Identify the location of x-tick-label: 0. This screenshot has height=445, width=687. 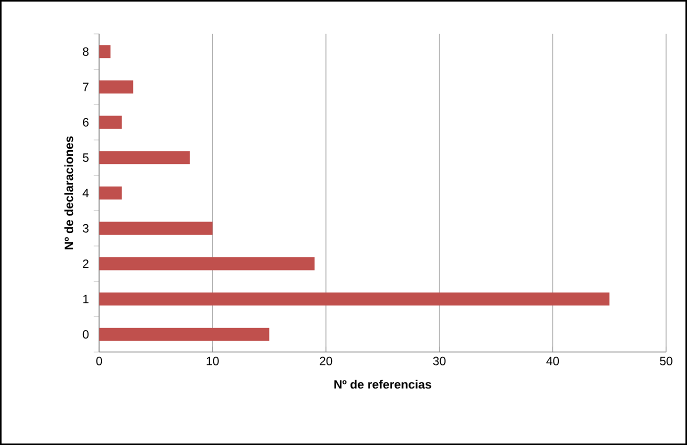
(99, 361).